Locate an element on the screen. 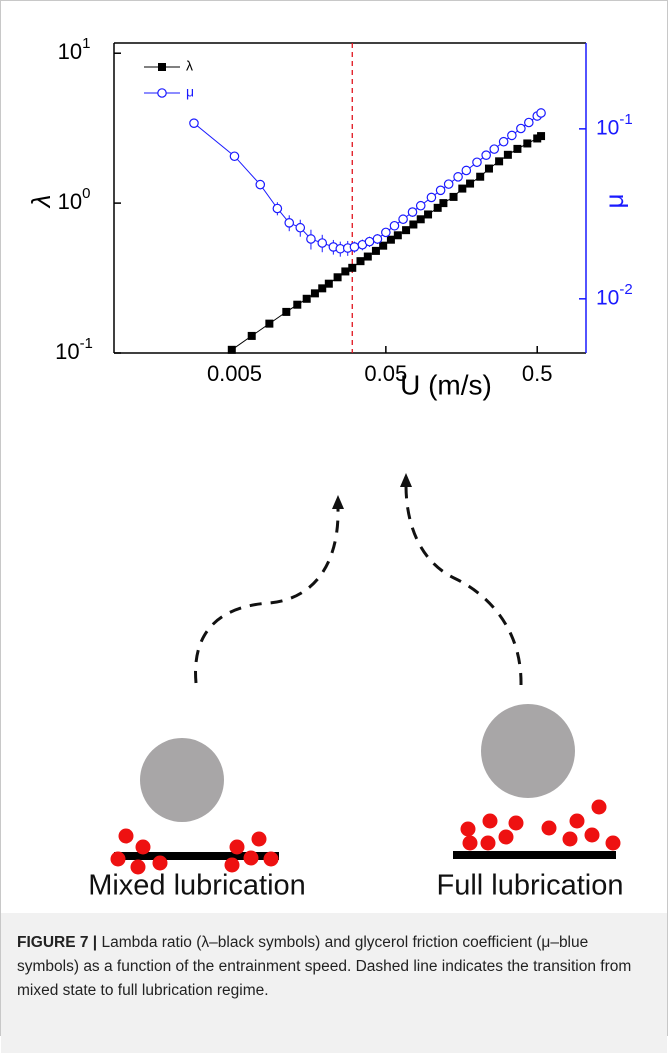 The image size is (668, 1053). diagram is located at coordinates (358, 585).